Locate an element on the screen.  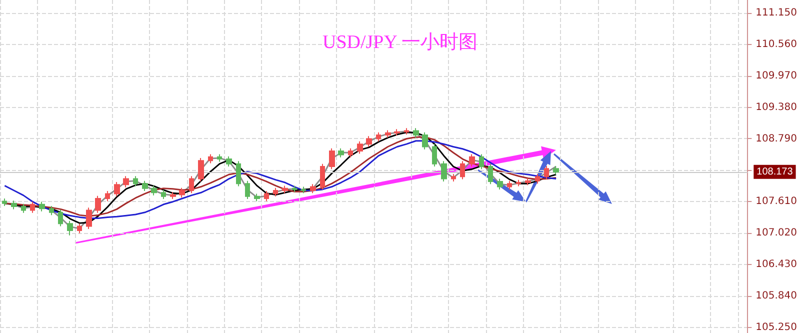
y-tick-label: 105.840 is located at coordinates (777, 296).